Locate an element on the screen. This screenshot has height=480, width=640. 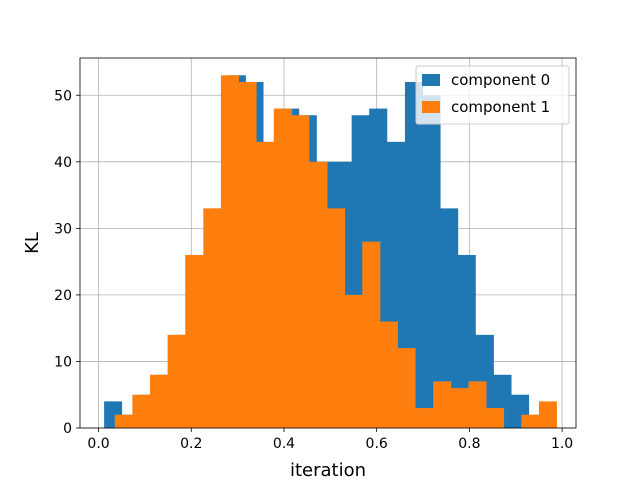
y-tick-label: 20 is located at coordinates (63, 296).